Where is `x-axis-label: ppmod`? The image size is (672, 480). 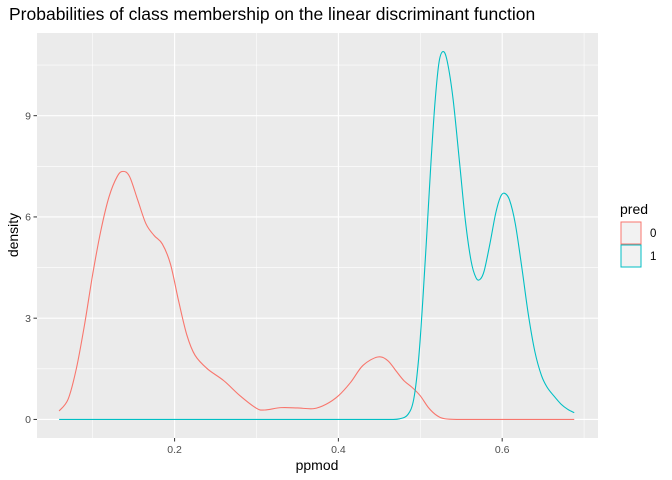 x-axis-label: ppmod is located at coordinates (317, 465).